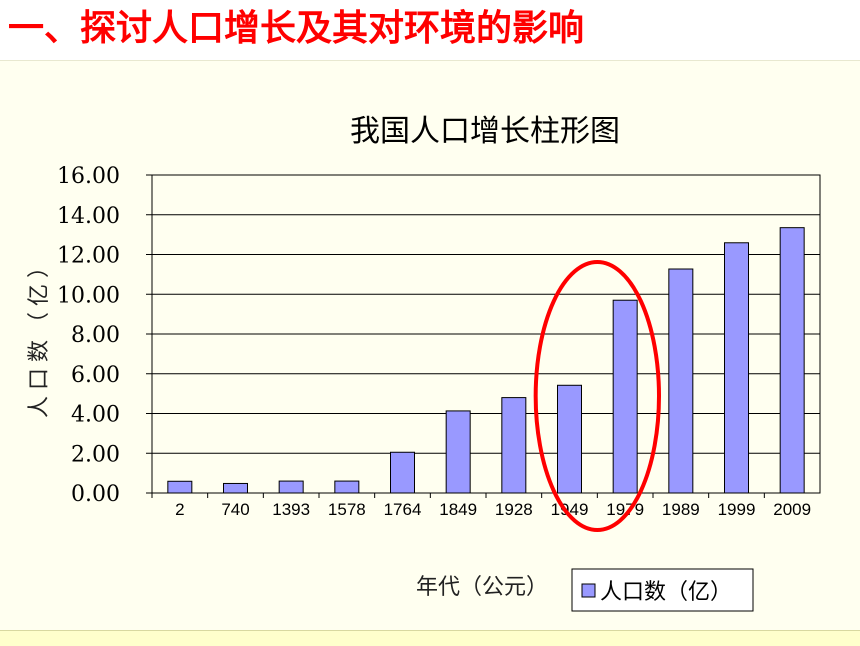 This screenshot has width=860, height=646. What do you see at coordinates (88, 216) in the screenshot?
I see `y-tick-label: 14.00` at bounding box center [88, 216].